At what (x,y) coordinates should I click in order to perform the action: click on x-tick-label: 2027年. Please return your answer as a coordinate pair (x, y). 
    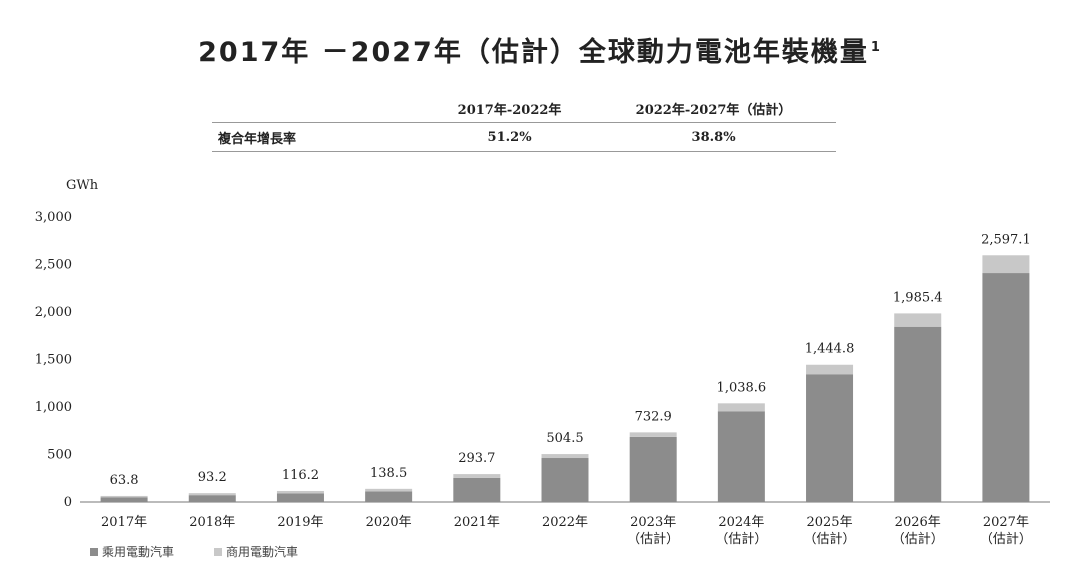
    Looking at the image, I should click on (1006, 522).